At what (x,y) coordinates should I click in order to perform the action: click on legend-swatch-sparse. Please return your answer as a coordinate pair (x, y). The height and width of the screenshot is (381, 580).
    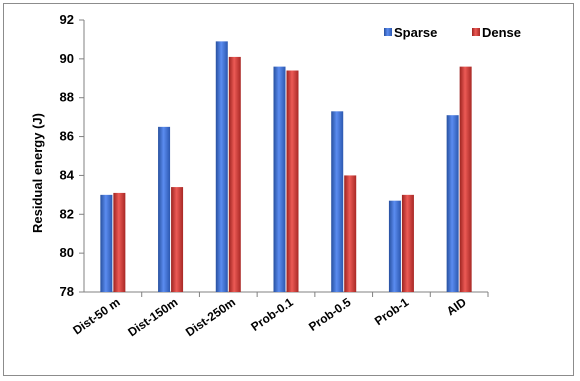
    Looking at the image, I should click on (388, 32).